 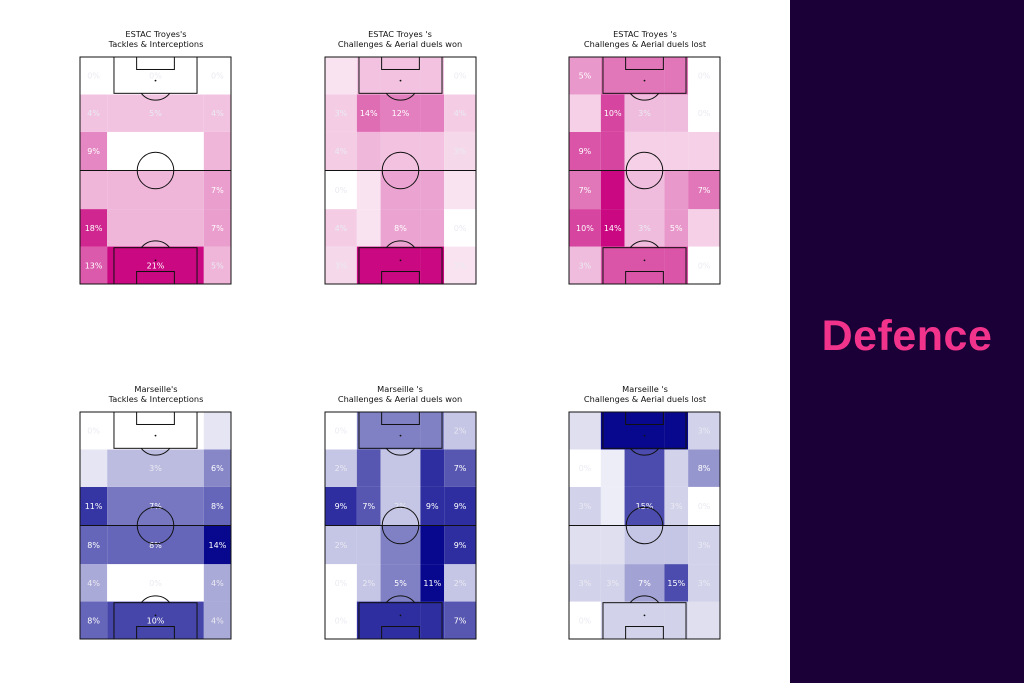 What do you see at coordinates (460, 265) in the screenshot?
I see `cell-value-label: 2%` at bounding box center [460, 265].